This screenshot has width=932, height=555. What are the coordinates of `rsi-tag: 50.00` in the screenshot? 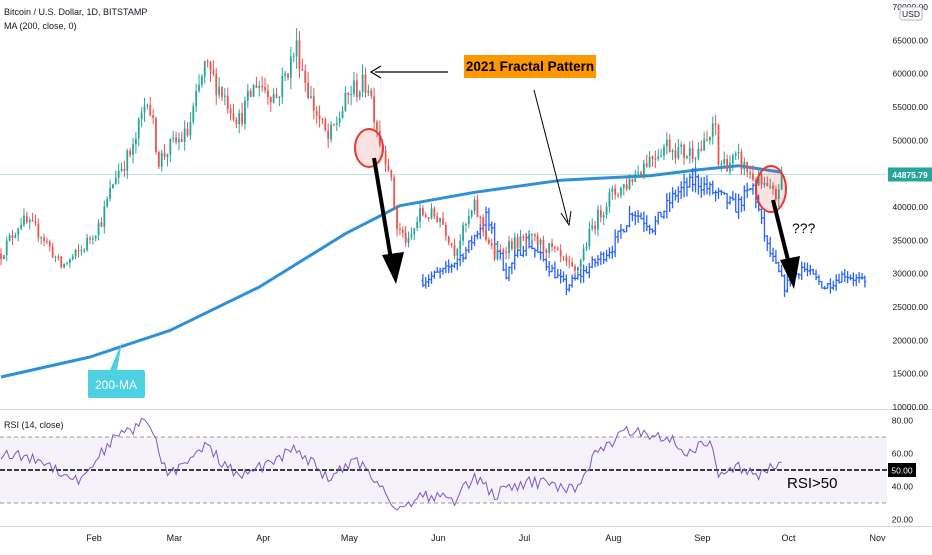 It's located at (902, 471).